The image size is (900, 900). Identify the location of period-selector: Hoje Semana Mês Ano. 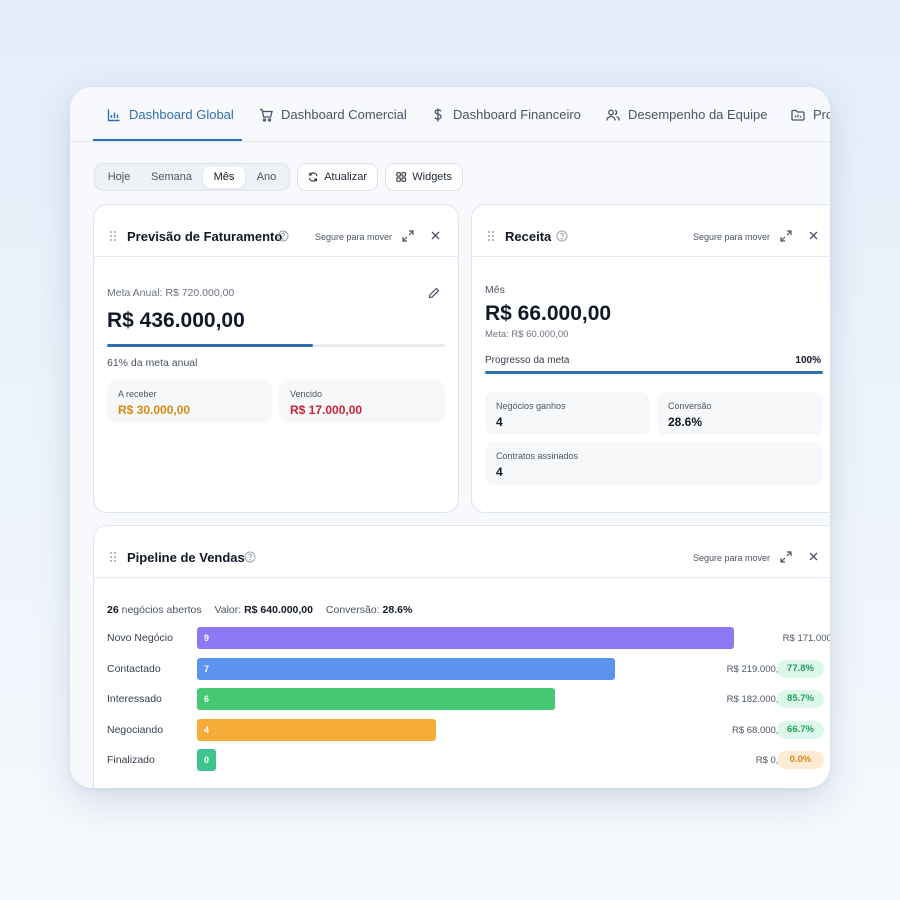
(192, 177).